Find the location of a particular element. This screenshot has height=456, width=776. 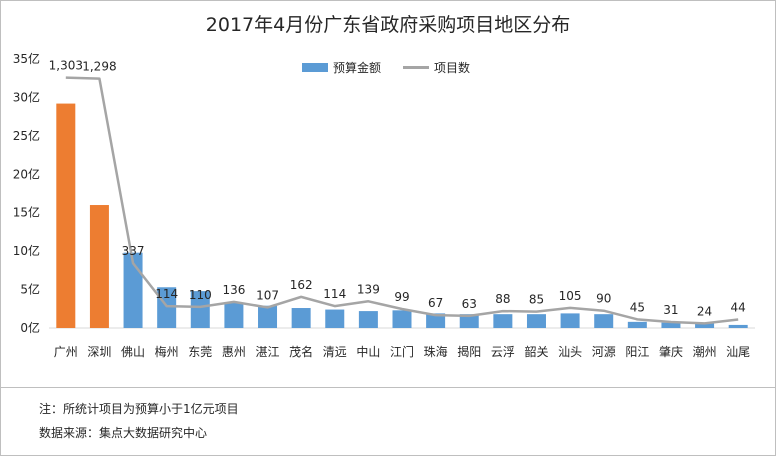

x-tick-label: 揭阳 is located at coordinates (469, 351).